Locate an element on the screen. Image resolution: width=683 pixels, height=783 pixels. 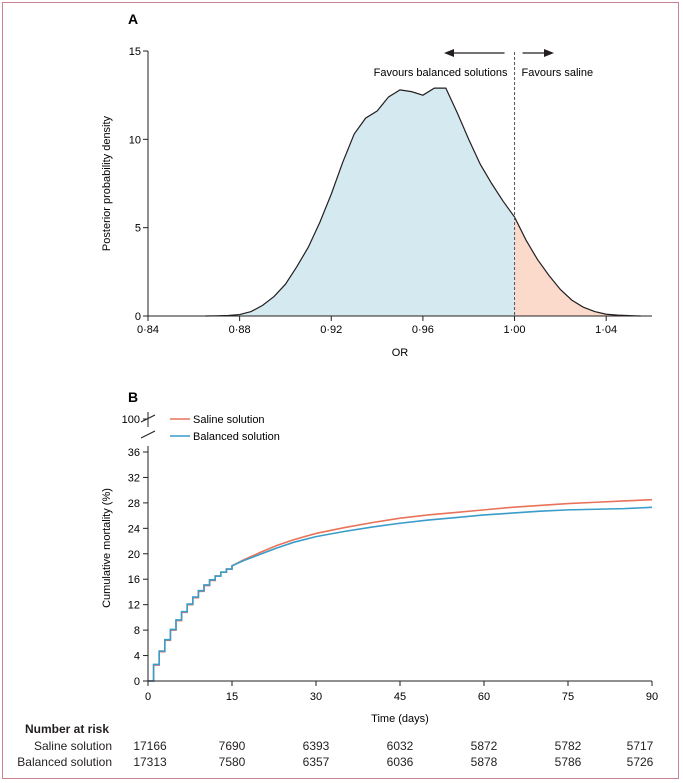
risk-value-saline: 5717 is located at coordinates (640, 746).